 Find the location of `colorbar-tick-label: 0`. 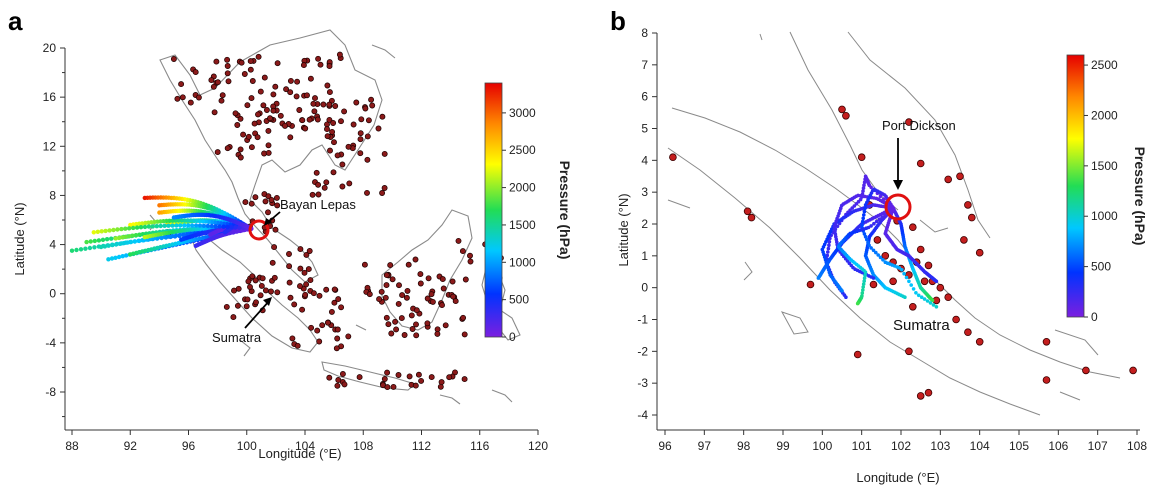

colorbar-tick-label: 0 is located at coordinates (512, 337).